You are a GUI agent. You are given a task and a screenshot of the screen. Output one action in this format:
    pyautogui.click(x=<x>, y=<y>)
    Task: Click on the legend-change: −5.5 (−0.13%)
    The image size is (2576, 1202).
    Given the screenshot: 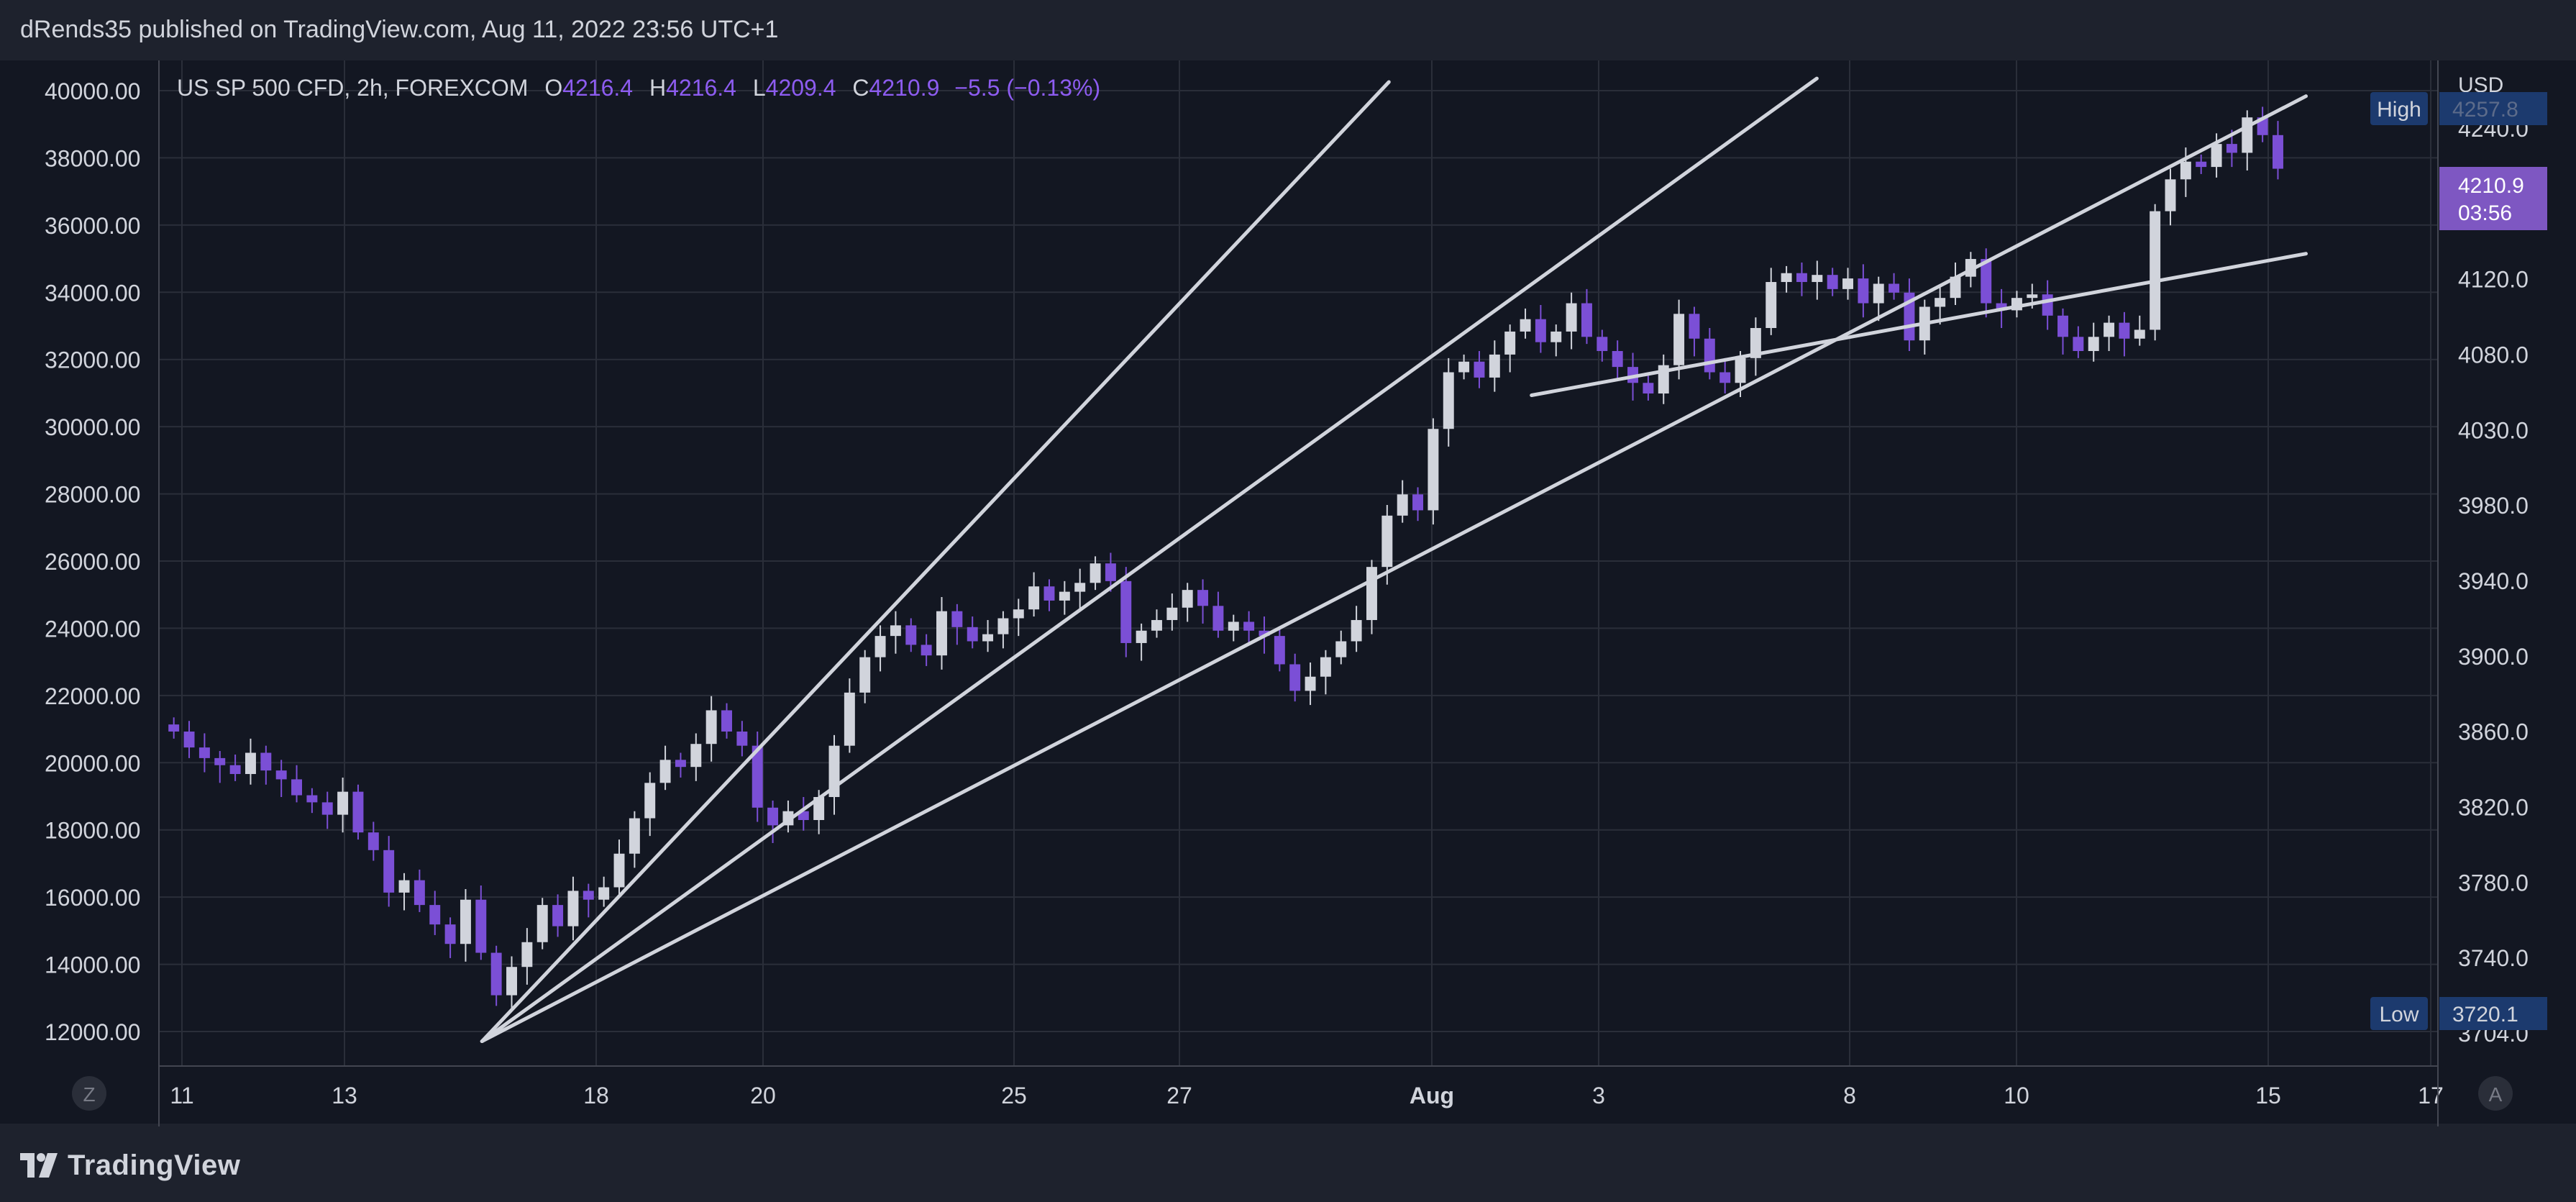 What is the action you would take?
    pyautogui.click(x=1027, y=88)
    